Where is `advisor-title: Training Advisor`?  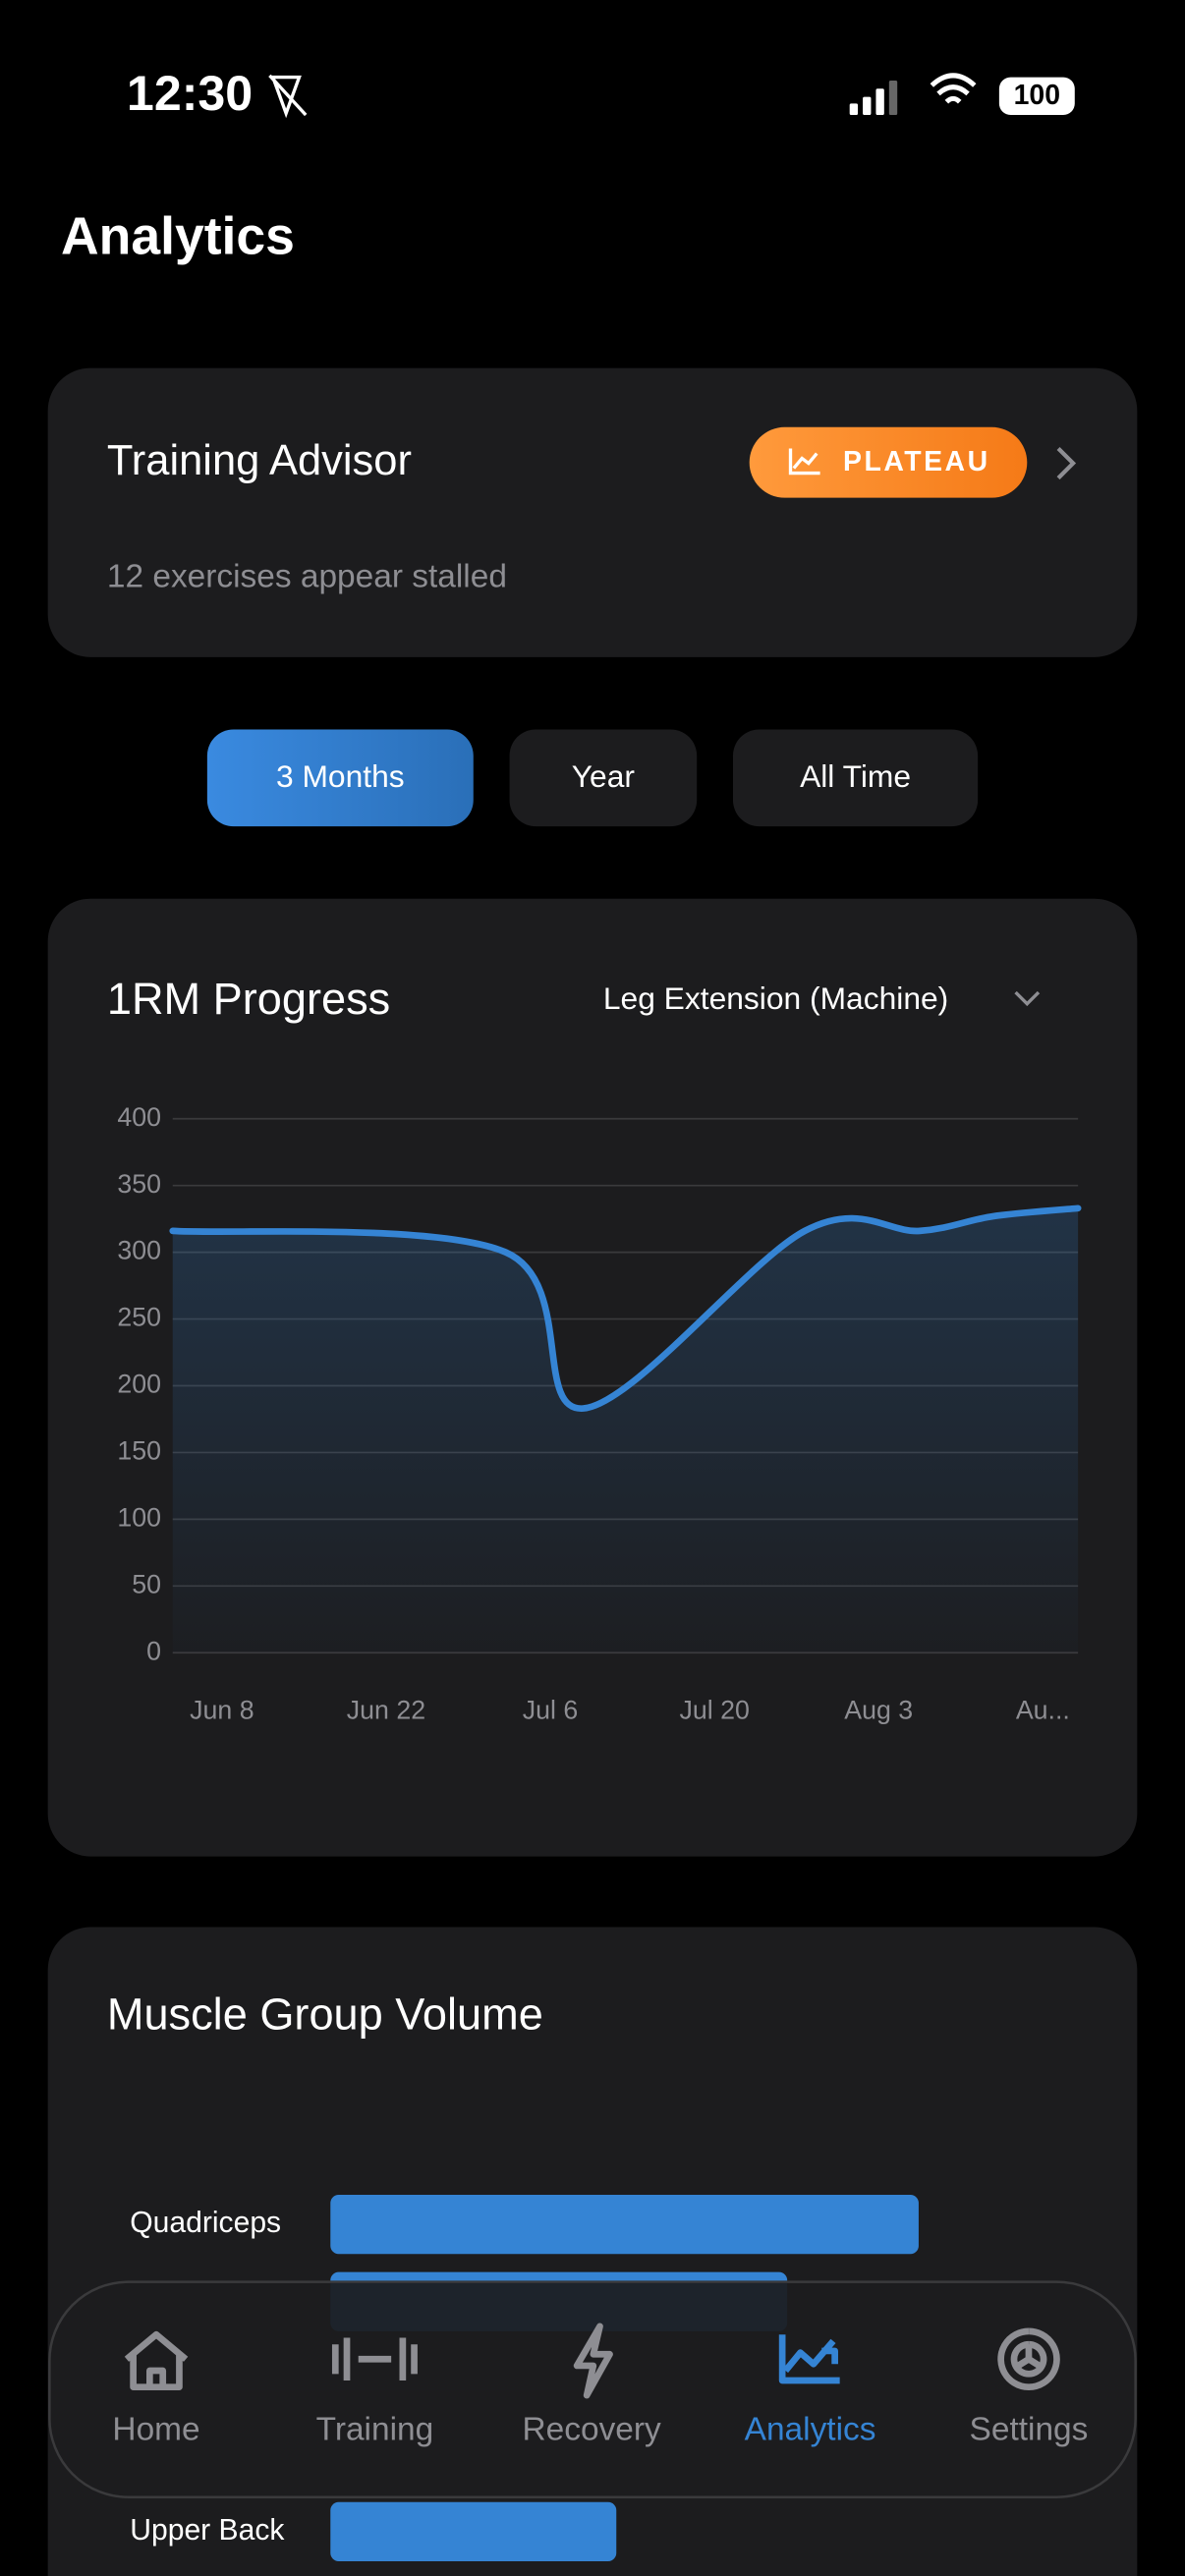 advisor-title: Training Advisor is located at coordinates (259, 460).